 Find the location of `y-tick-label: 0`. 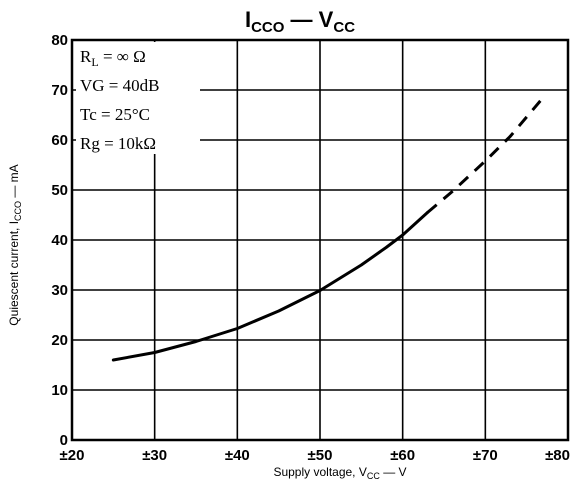

y-tick-label: 0 is located at coordinates (64, 440).